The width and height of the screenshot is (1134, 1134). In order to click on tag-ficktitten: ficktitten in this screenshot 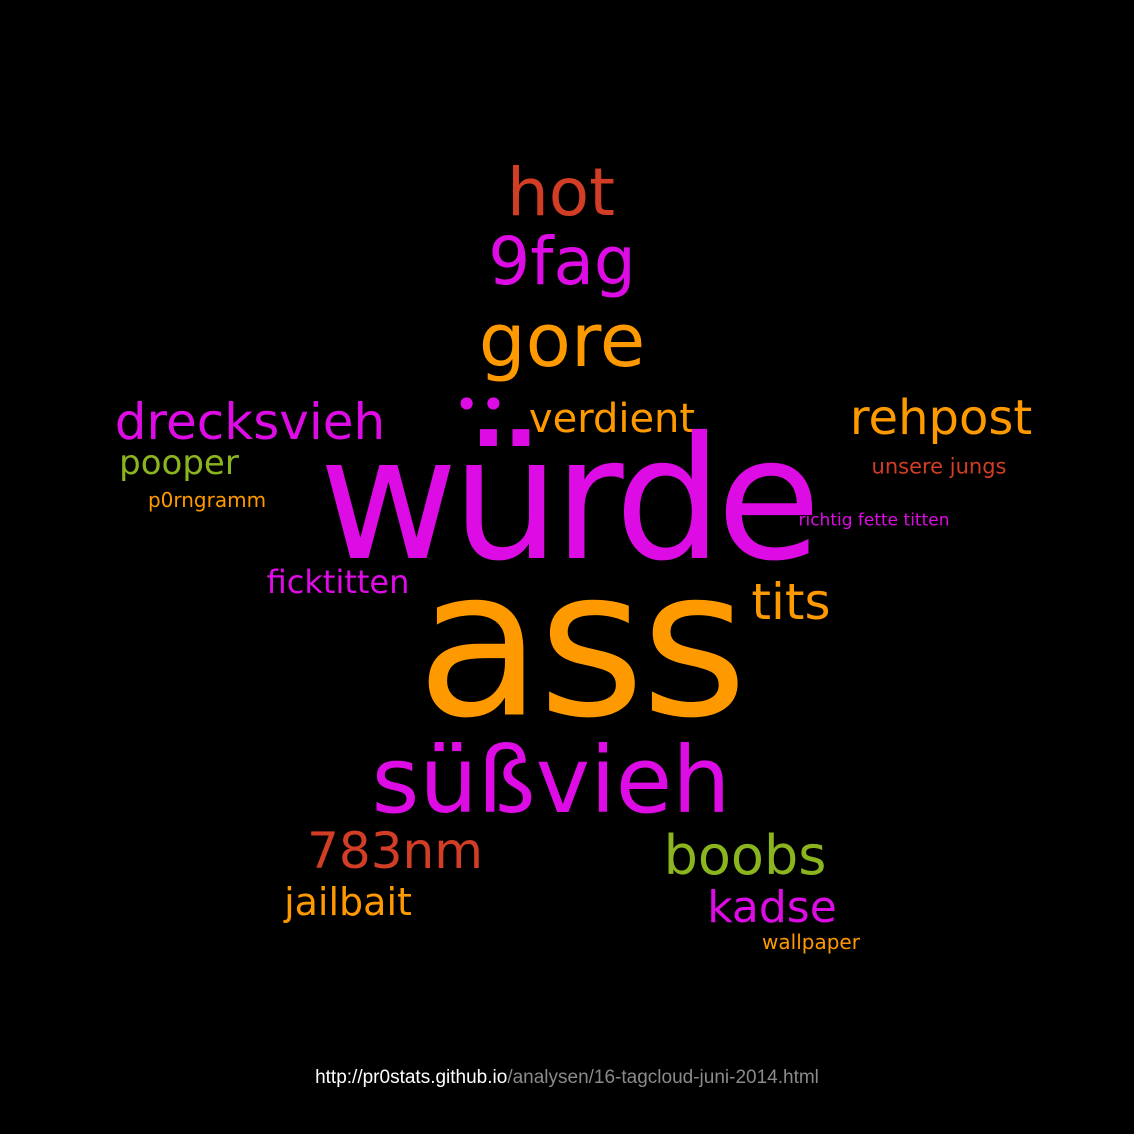, I will do `click(338, 582)`.